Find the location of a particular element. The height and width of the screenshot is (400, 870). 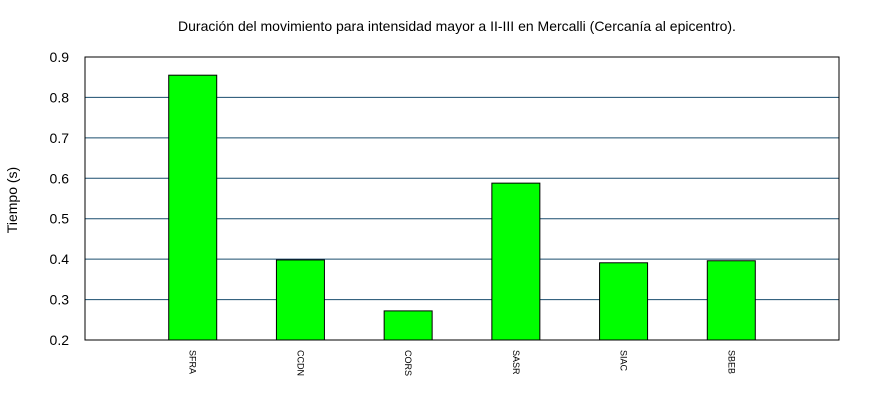

x-tick-label: SIAC is located at coordinates (624, 361).